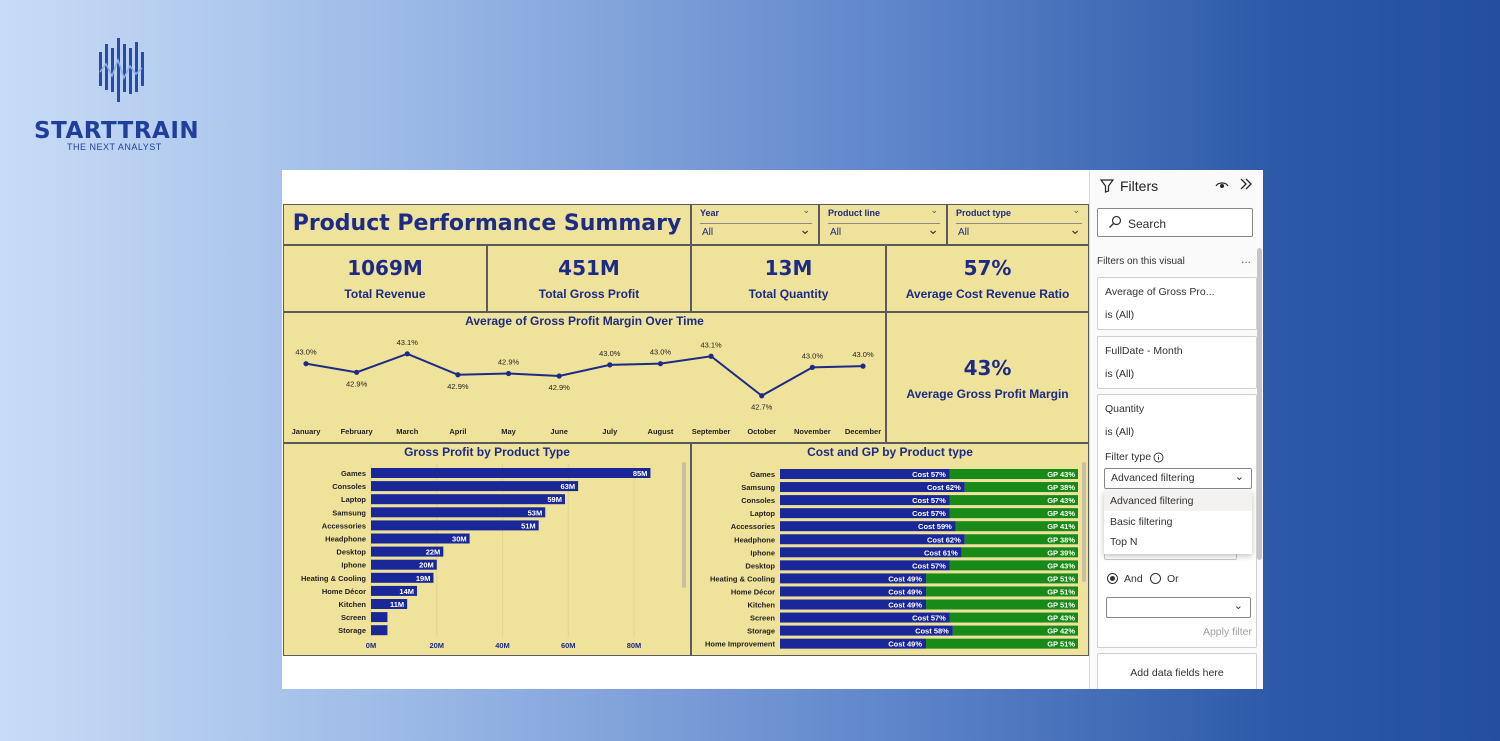  I want to click on filters-scrollbar, so click(1259, 404).